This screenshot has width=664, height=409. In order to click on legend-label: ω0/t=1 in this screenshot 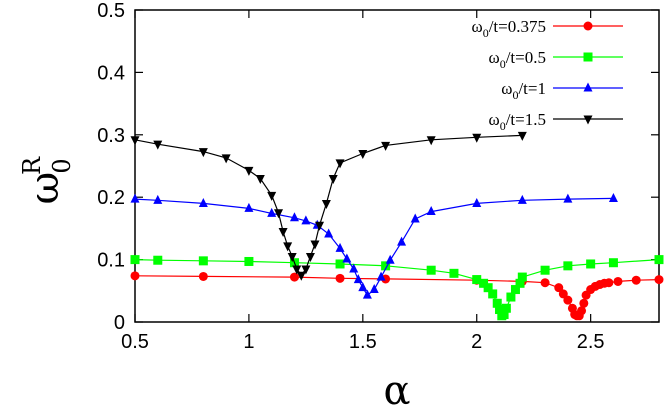, I will do `click(523, 90)`.